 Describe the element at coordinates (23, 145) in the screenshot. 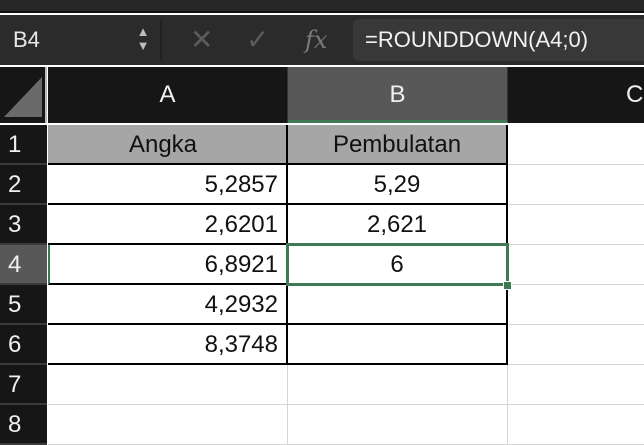

I see `row-header-1: 1` at that location.